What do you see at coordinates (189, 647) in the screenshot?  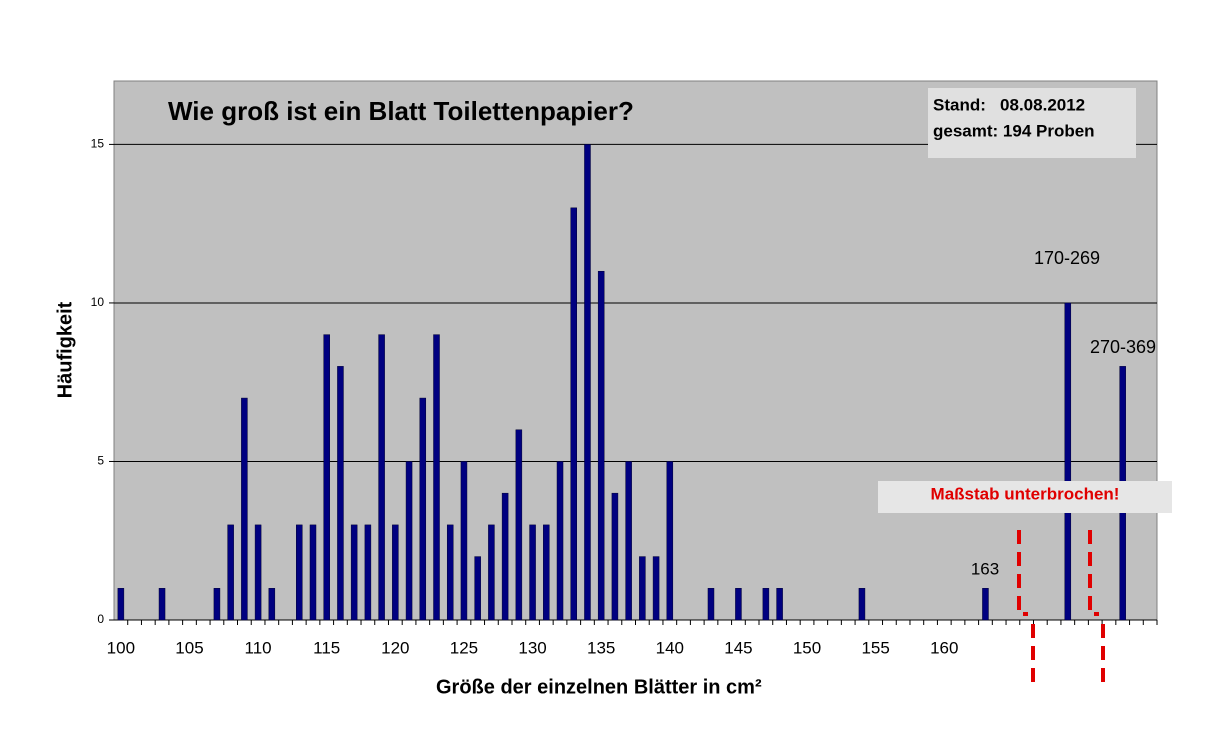 I see `x-tick-label: 105` at bounding box center [189, 647].